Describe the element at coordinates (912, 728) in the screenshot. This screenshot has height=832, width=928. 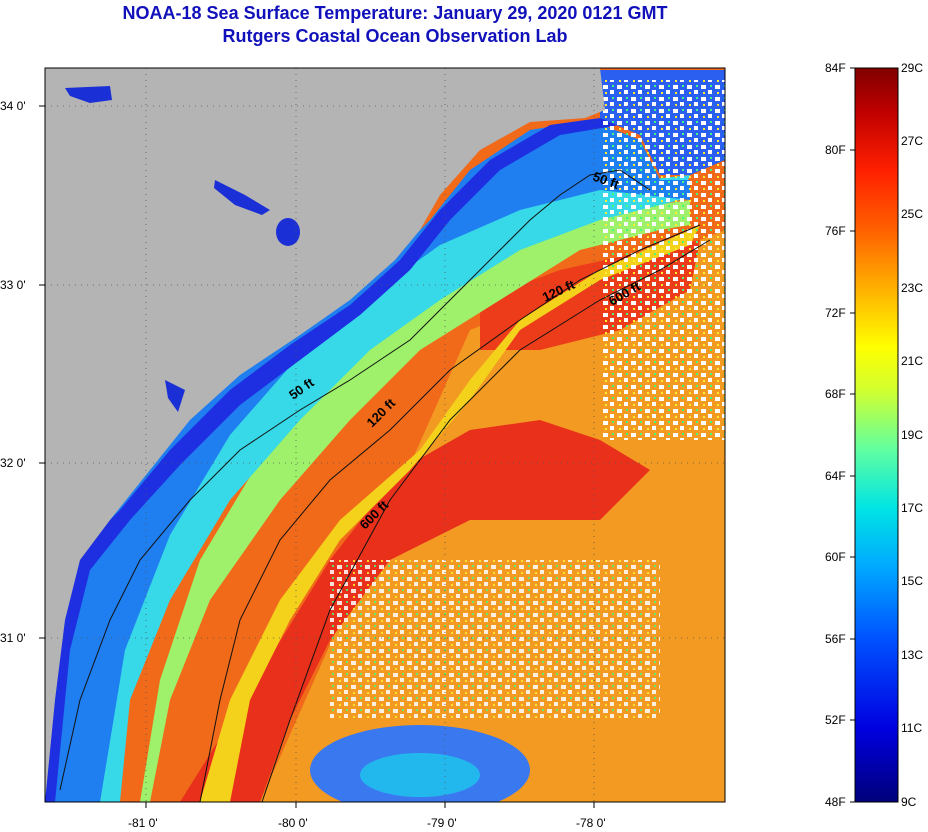
I see `colorbar-c-label: 11C` at that location.